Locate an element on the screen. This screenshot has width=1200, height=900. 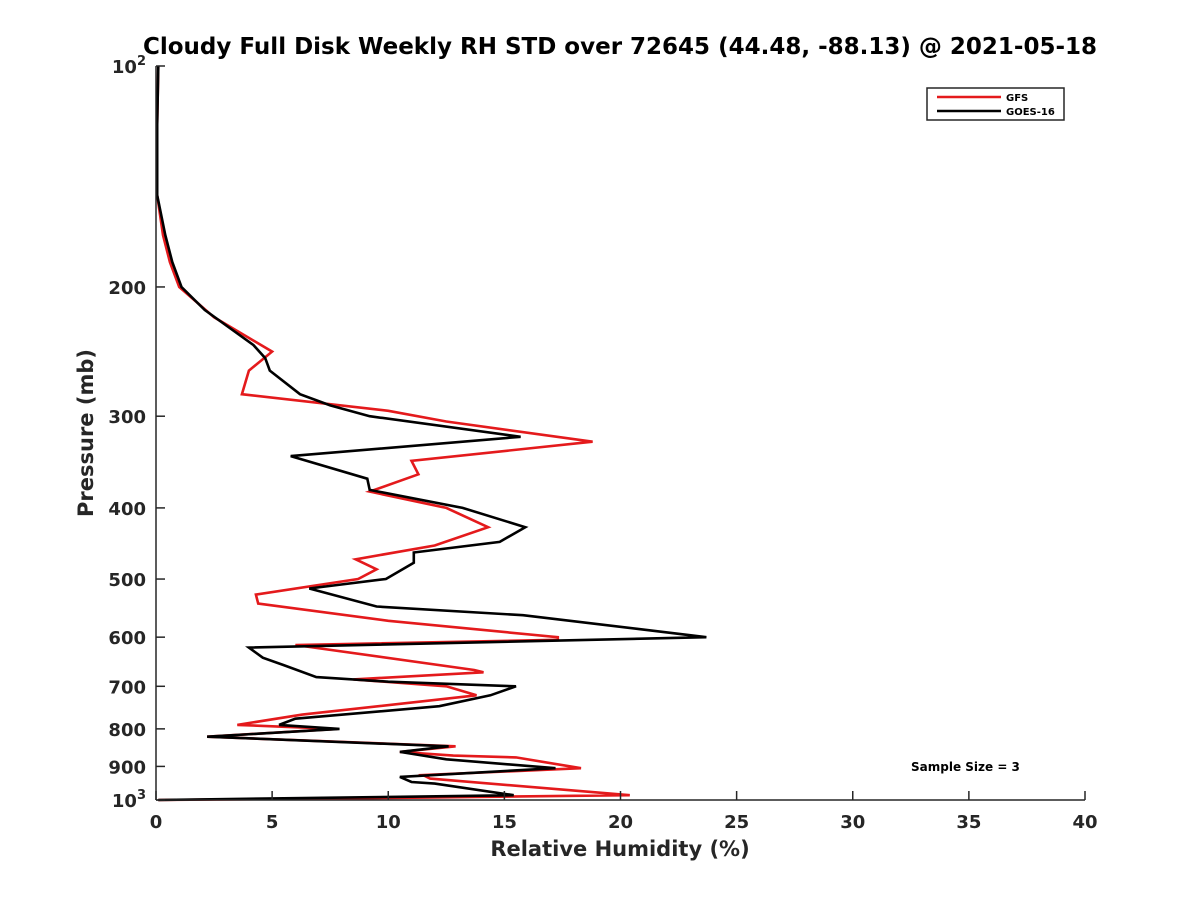
x-axis-label: Relative Humidity (%) is located at coordinates (619, 849).